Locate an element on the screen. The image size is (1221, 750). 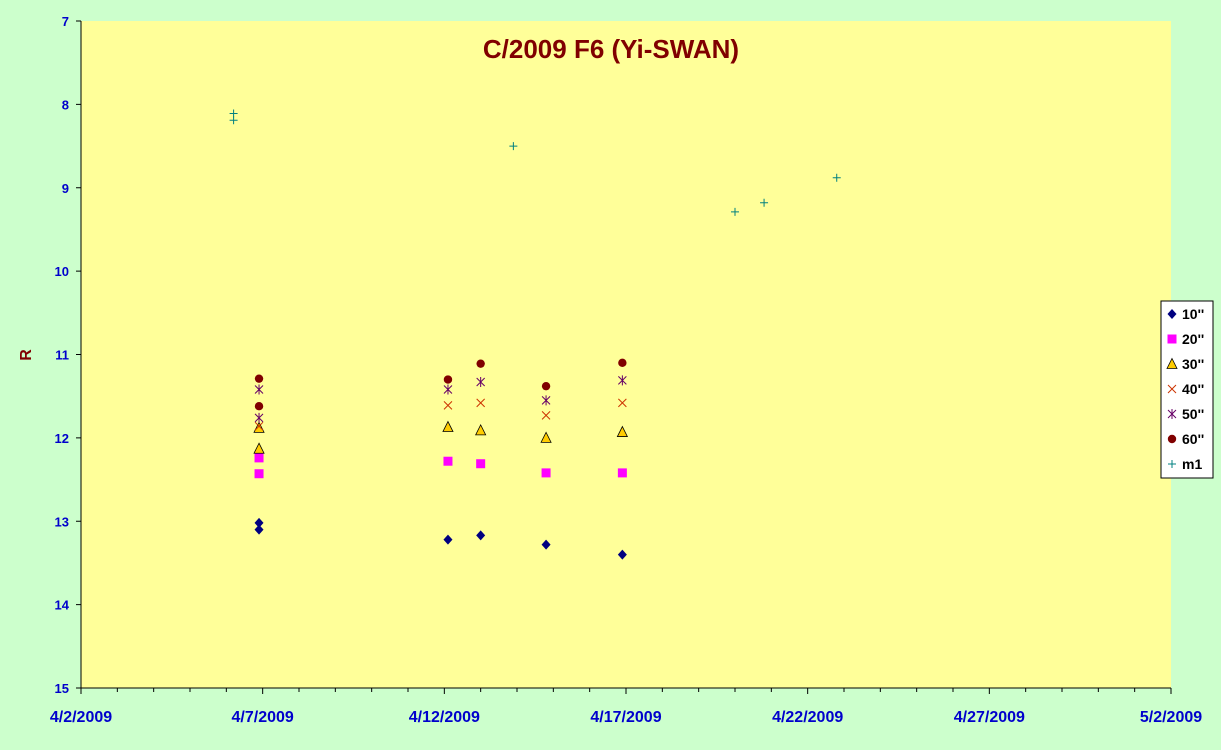
y-tick-label: 11 is located at coordinates (62, 355).